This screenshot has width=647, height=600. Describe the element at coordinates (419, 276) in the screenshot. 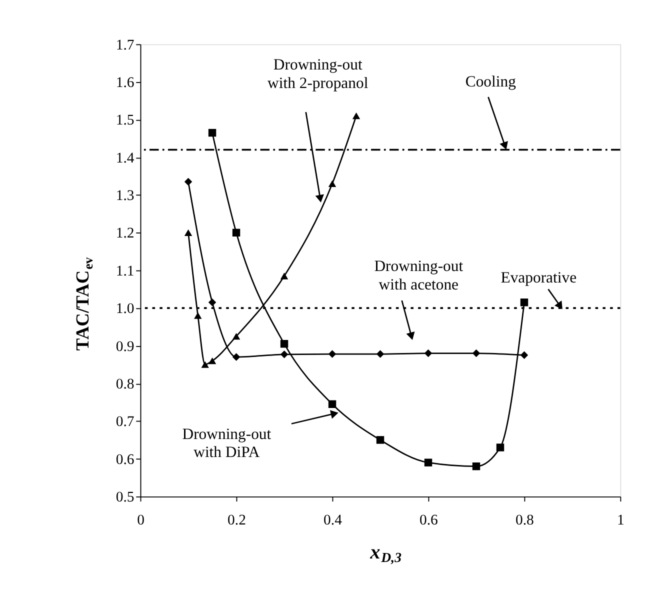

I see `annotation: Drowning-out with acetone` at that location.